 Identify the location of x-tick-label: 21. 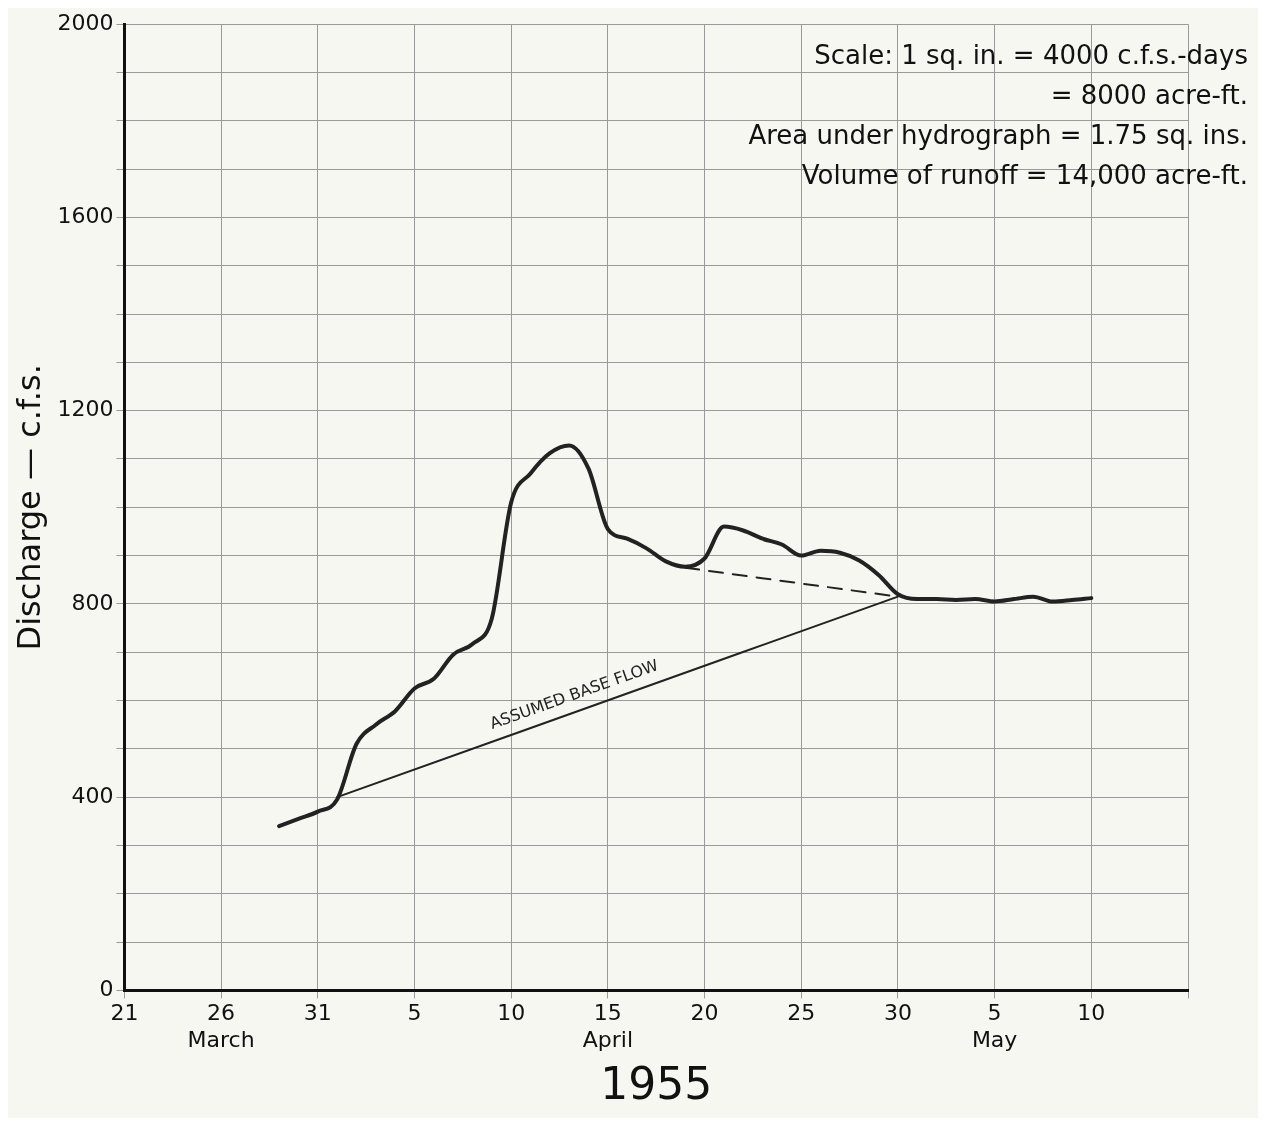
(124, 1013).